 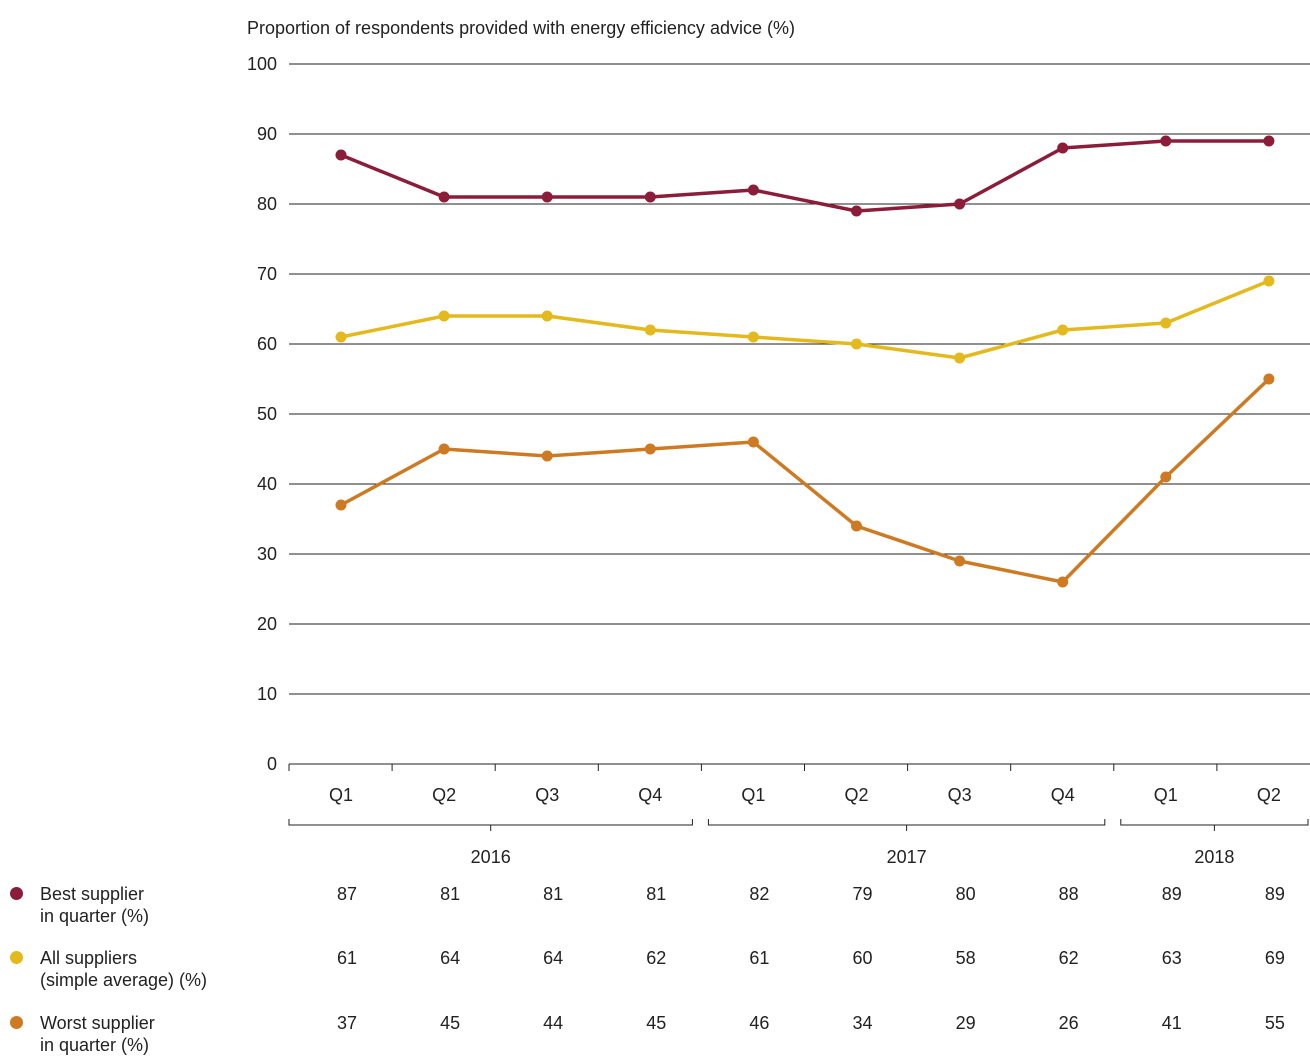 I want to click on table-cell: 60, so click(x=862, y=958).